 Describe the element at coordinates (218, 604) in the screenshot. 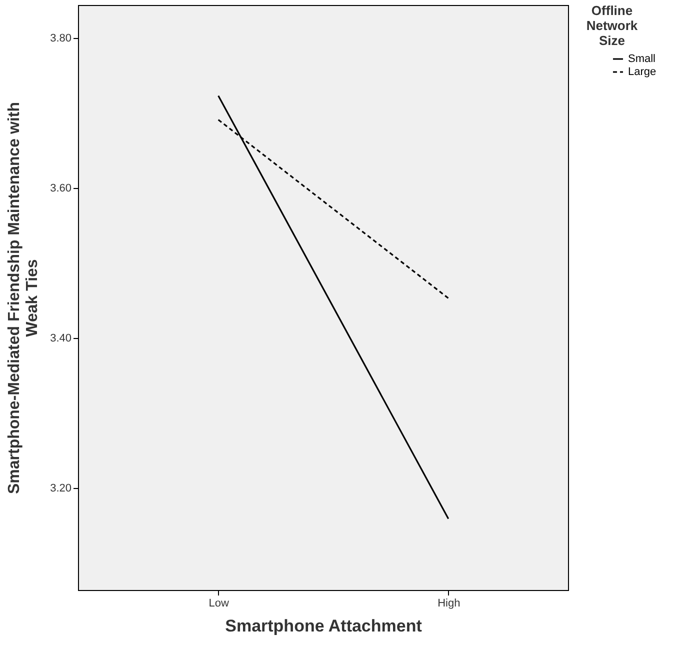

I see `x-tick-label: Low` at that location.